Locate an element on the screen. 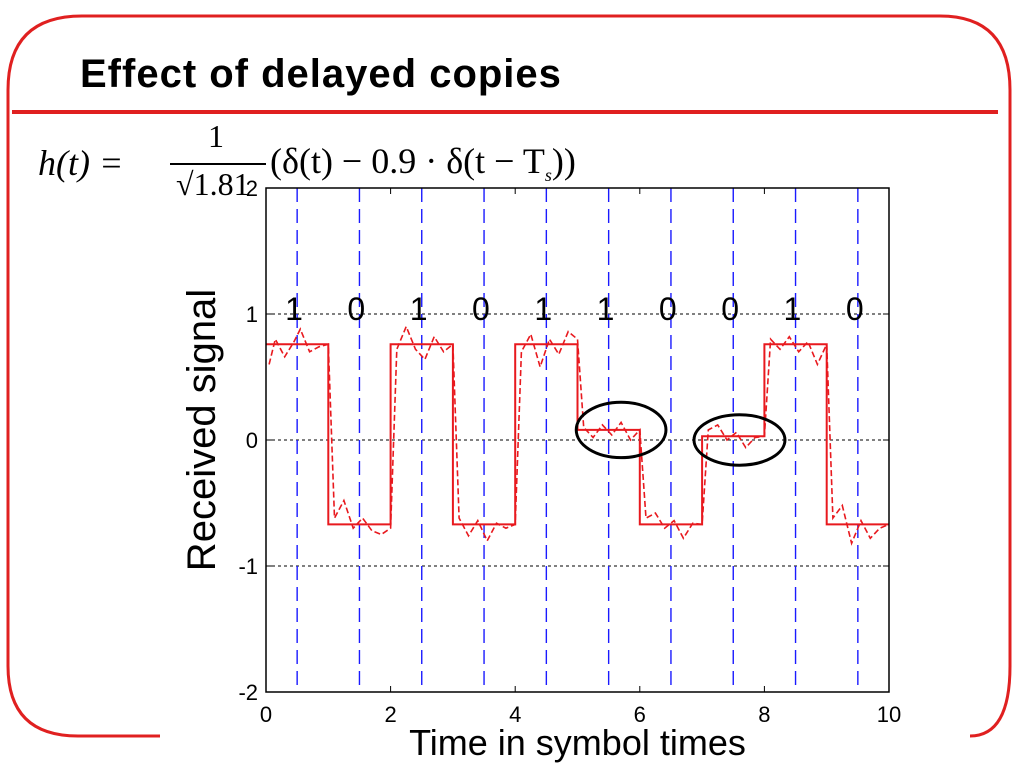 This screenshot has height=768, width=1024. y-tick-label: -1 is located at coordinates (248, 566).